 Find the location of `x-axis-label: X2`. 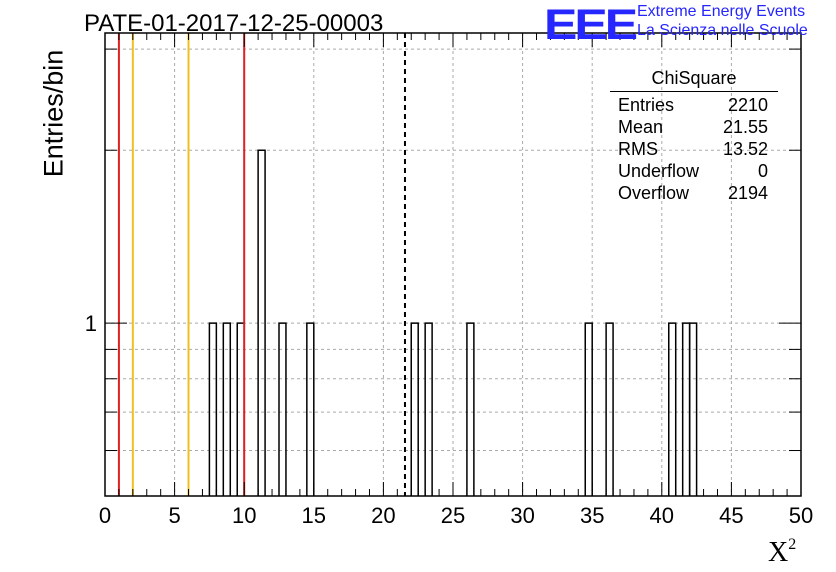

x-axis-label: X2 is located at coordinates (782, 552).